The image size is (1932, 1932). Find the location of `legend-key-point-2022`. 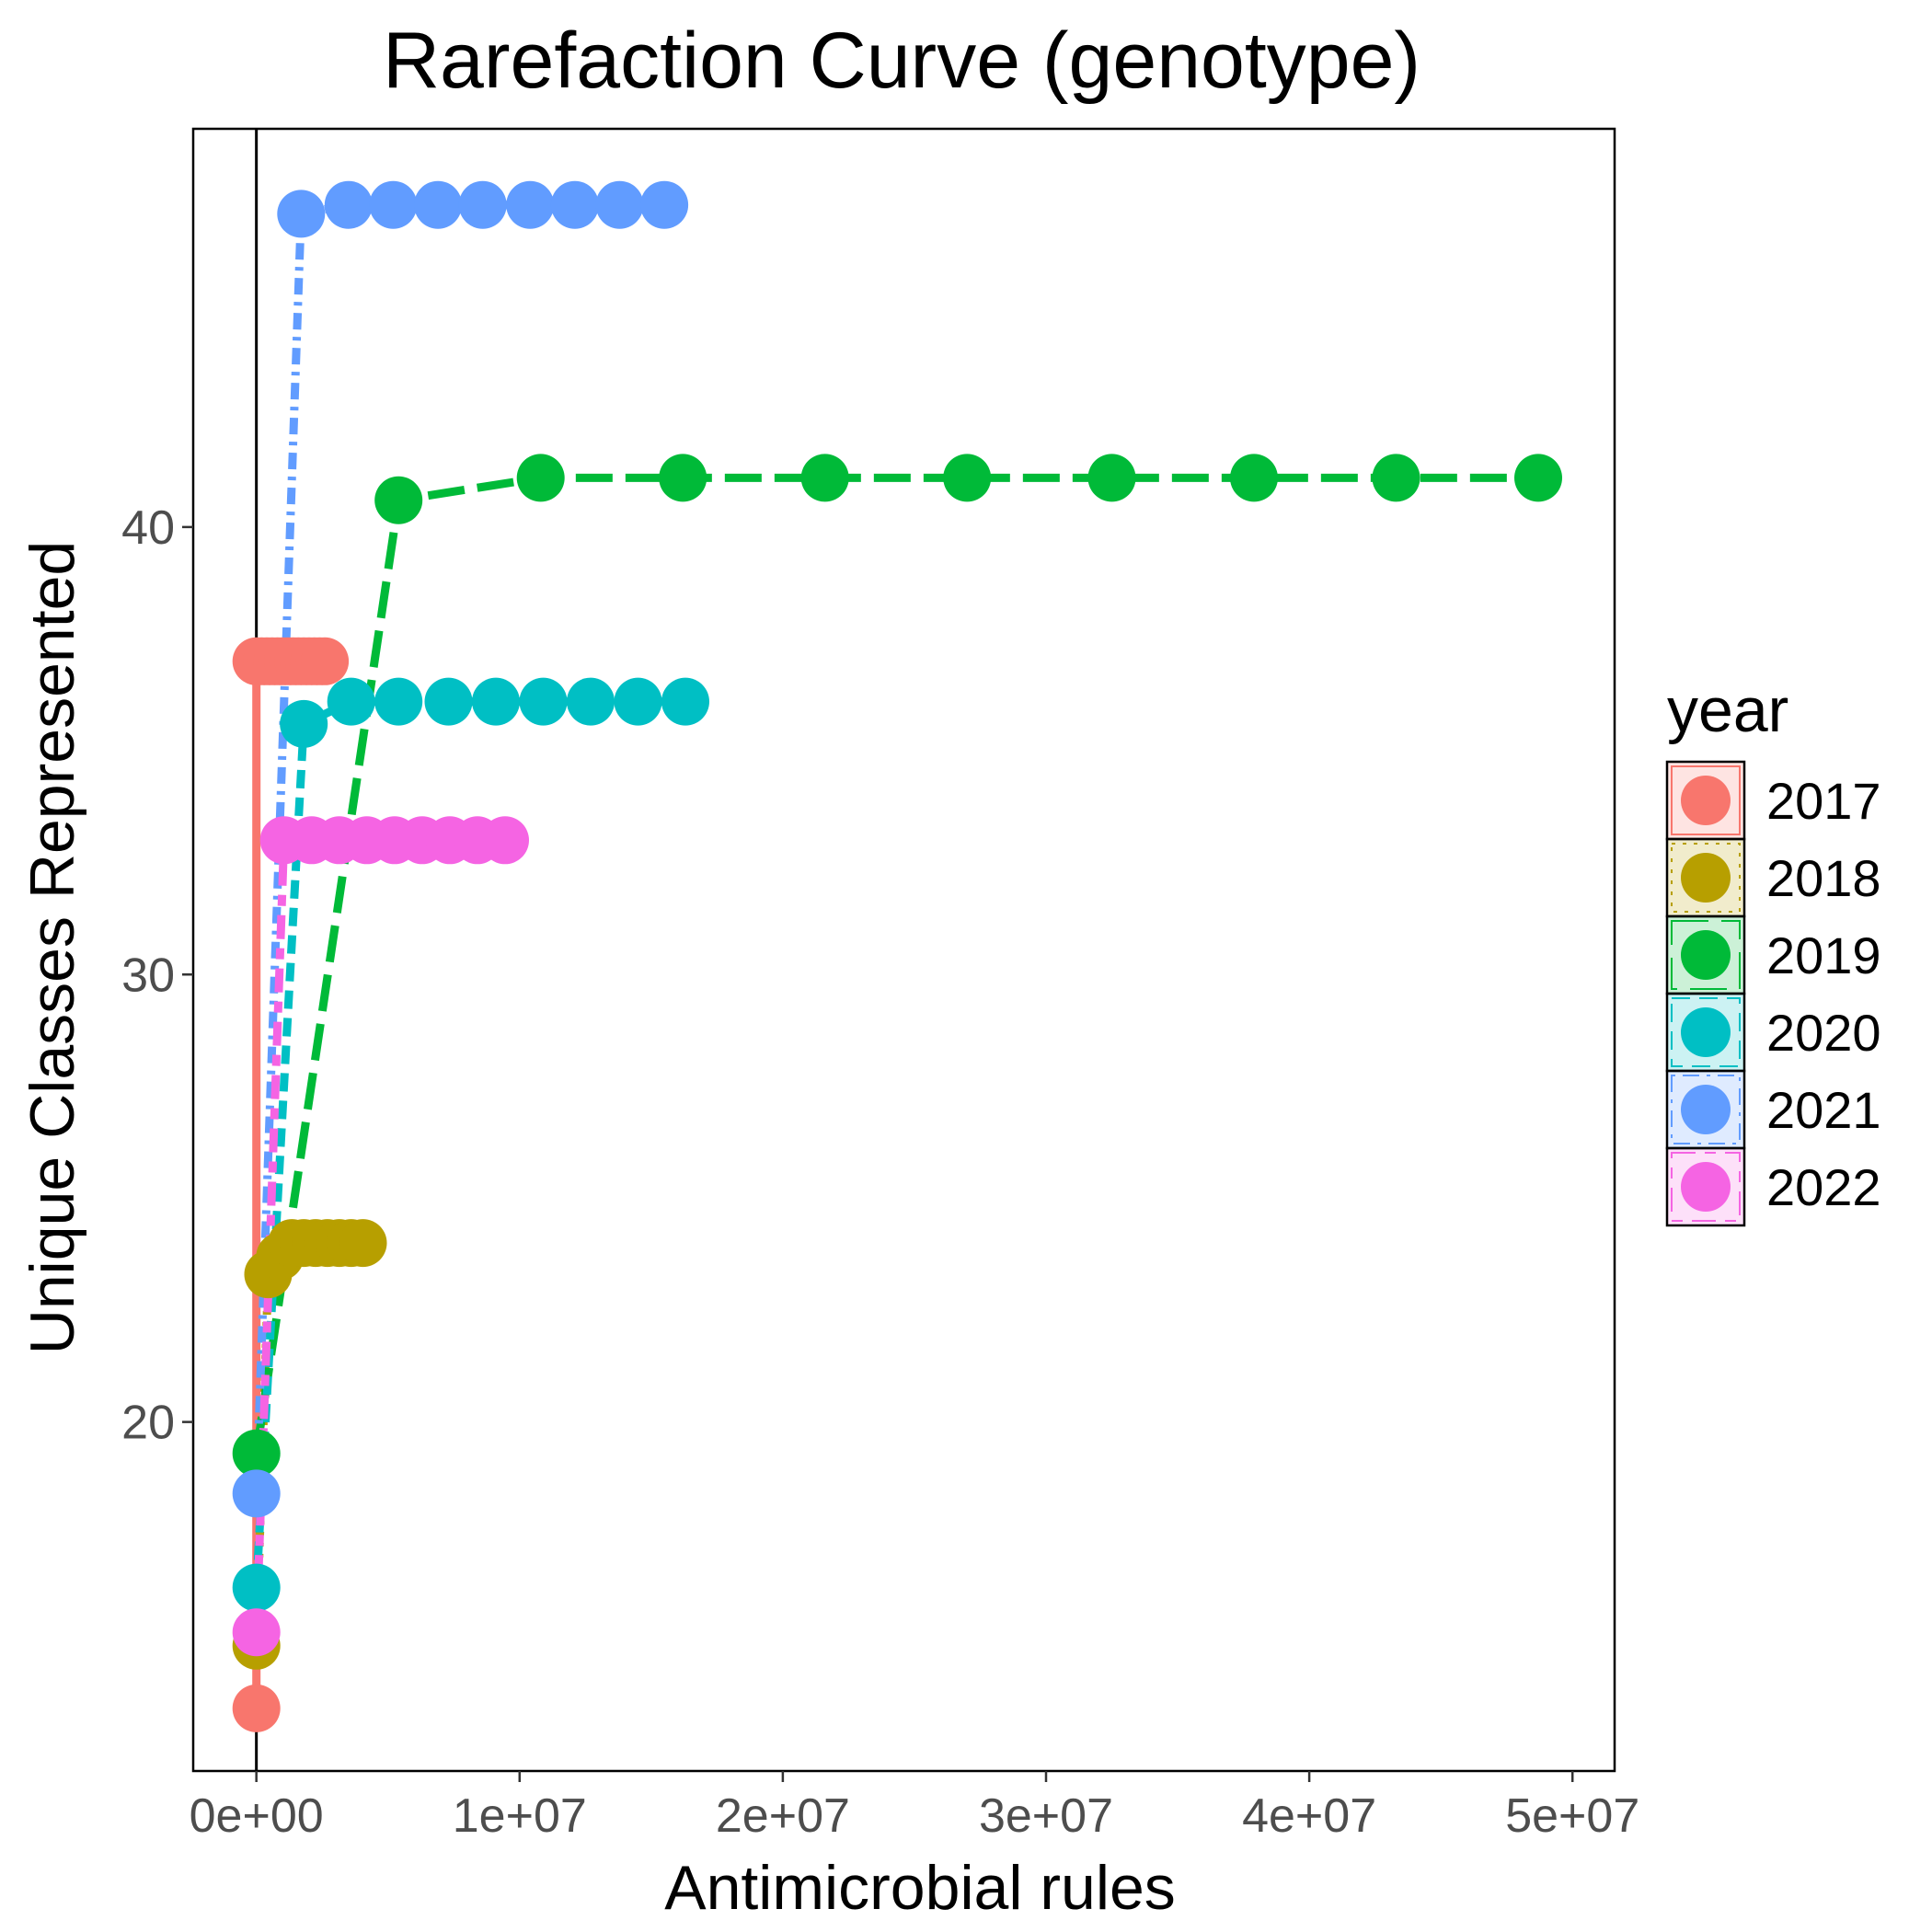

legend-key-point-2022 is located at coordinates (1706, 1187).